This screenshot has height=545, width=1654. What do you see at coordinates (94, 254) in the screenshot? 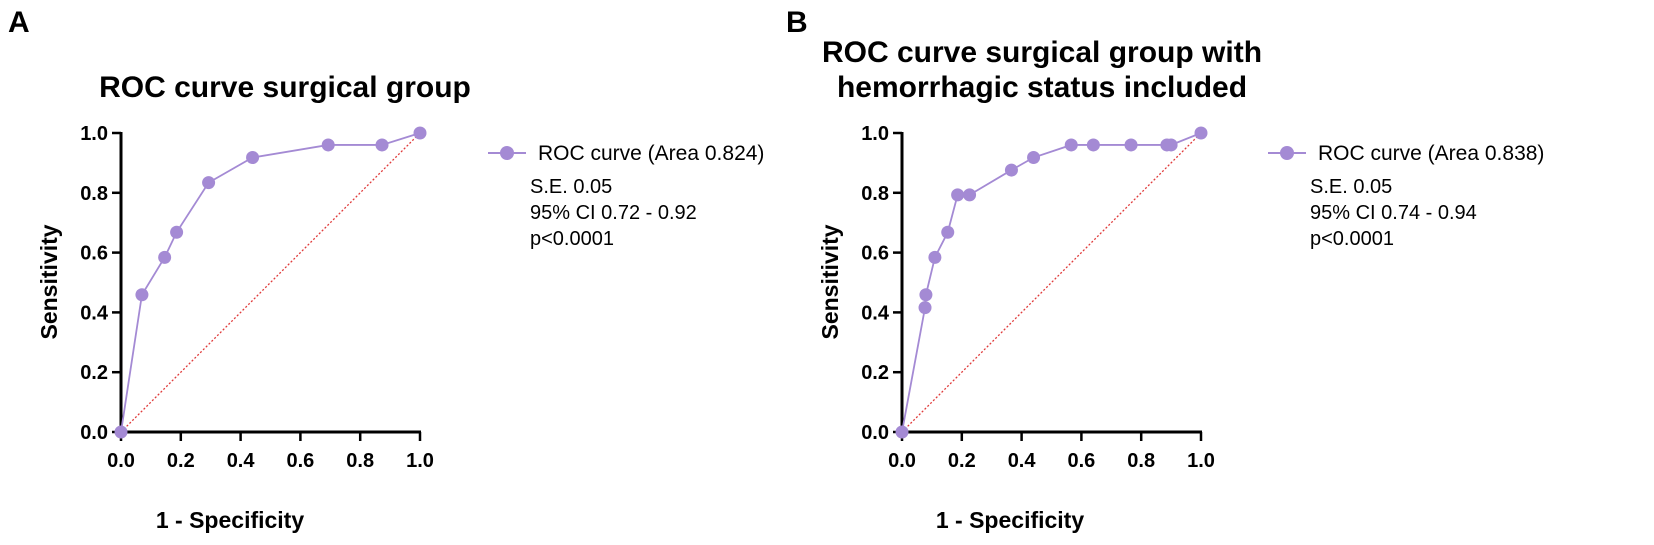
I see `panel-a-y-tick-label: 0.6` at bounding box center [94, 254].